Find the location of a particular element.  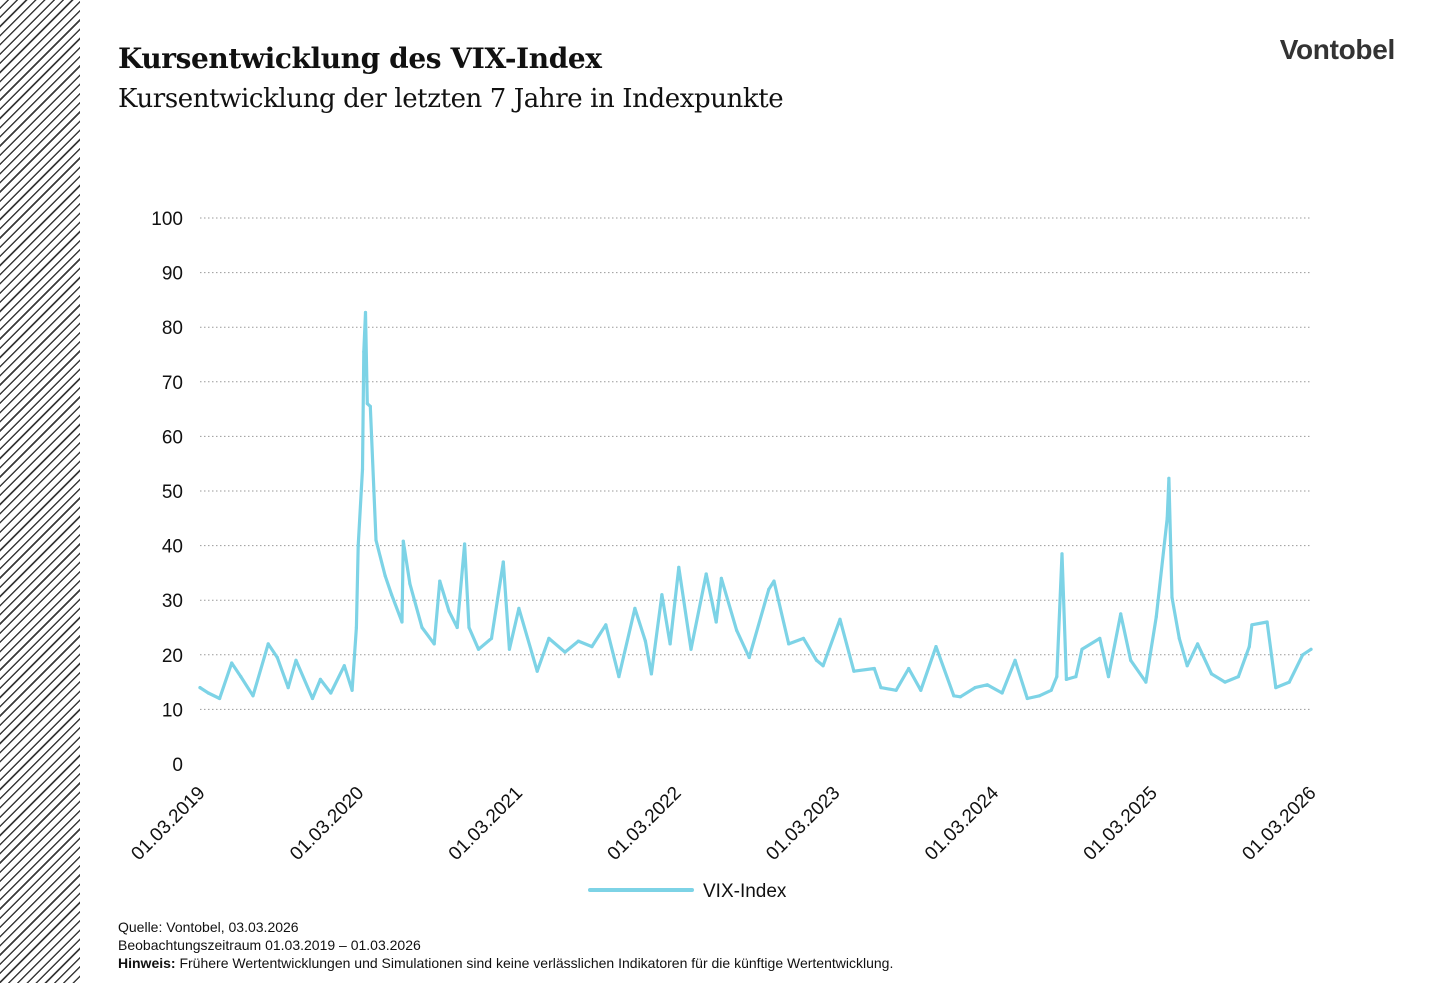

y-tick-label-0: 0 is located at coordinates (177, 765).